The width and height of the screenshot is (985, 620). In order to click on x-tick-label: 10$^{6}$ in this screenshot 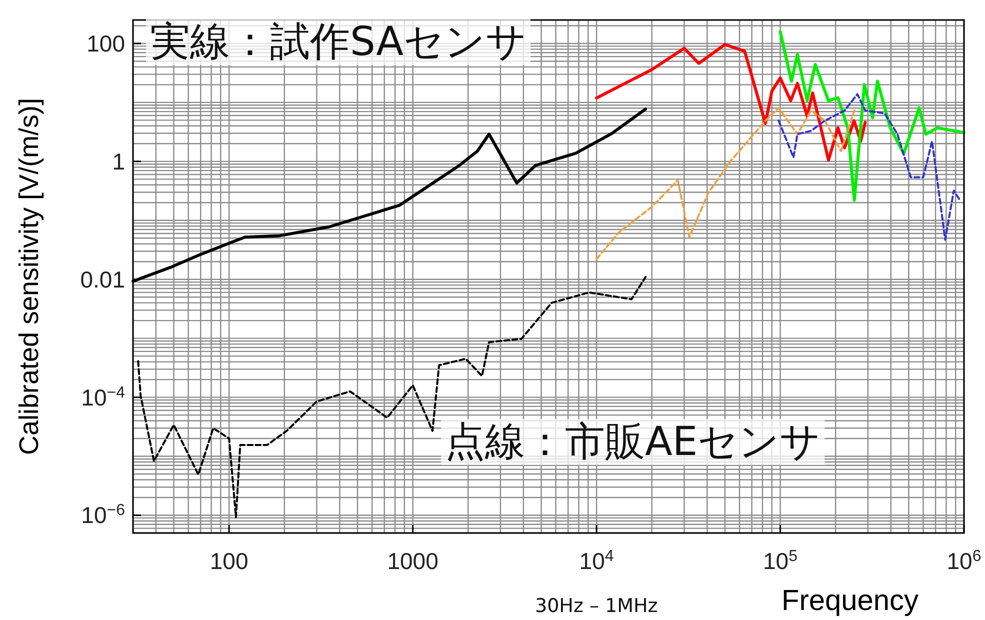, I will do `click(964, 561)`.